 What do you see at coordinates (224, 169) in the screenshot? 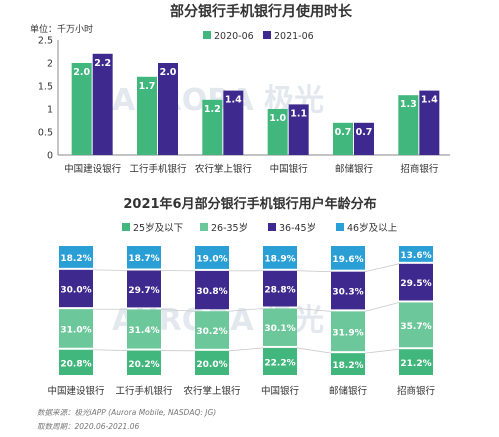
I see `chart1-category-label: 农行掌上银行` at bounding box center [224, 169].